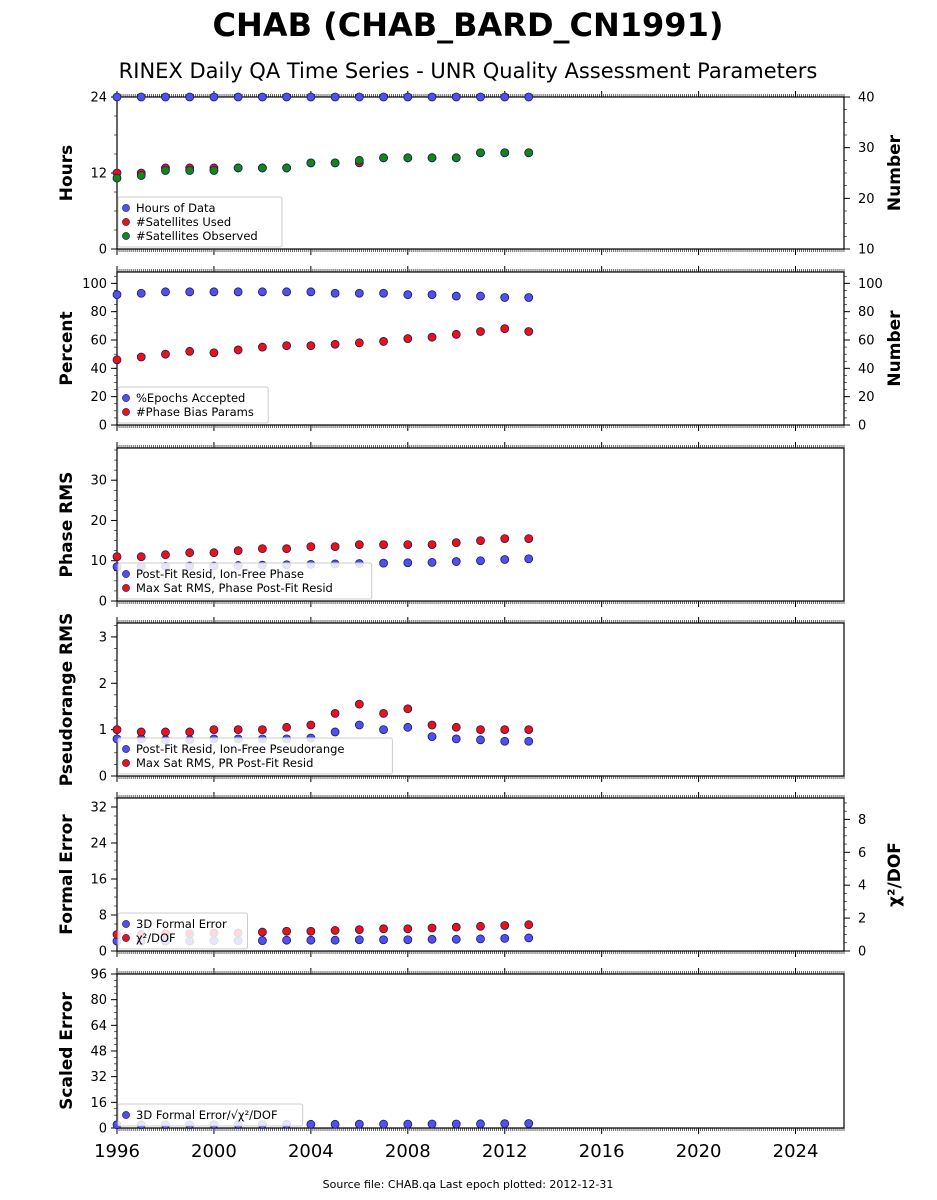 This screenshot has height=1200, width=937. What do you see at coordinates (98, 481) in the screenshot?
I see `y-tick-label: 30` at bounding box center [98, 481].